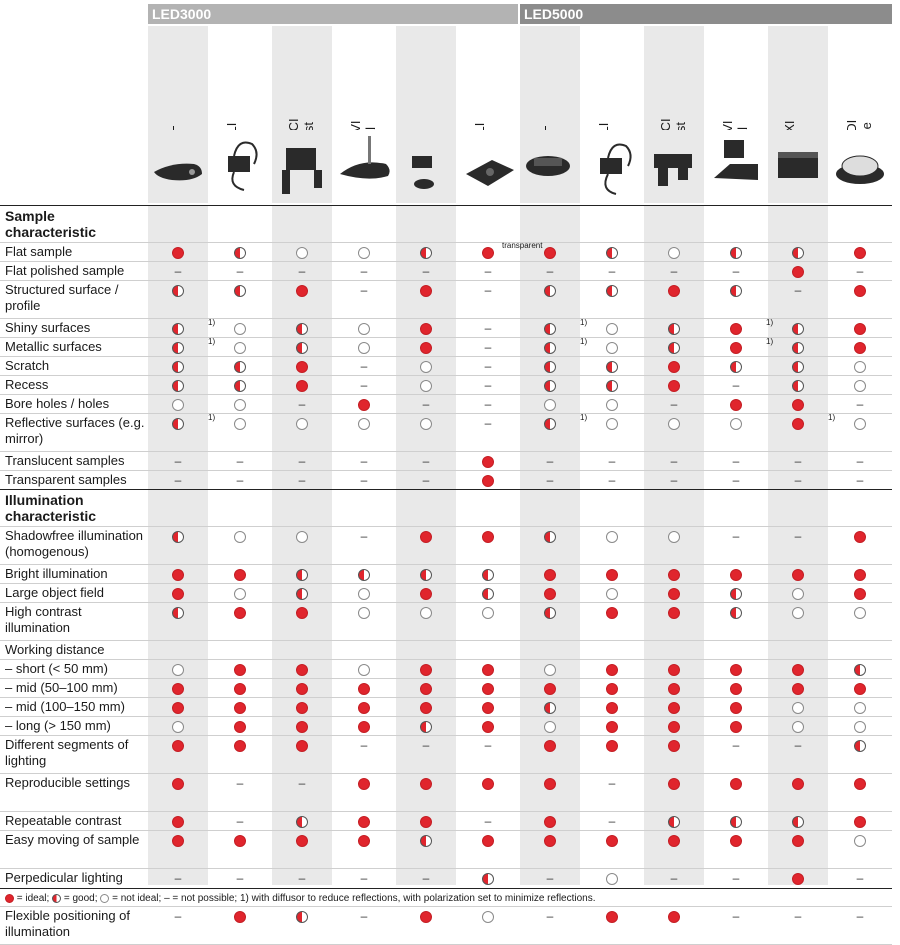 The width and height of the screenshot is (900, 945). I want to click on row-label: Large object field, so click(55, 592).